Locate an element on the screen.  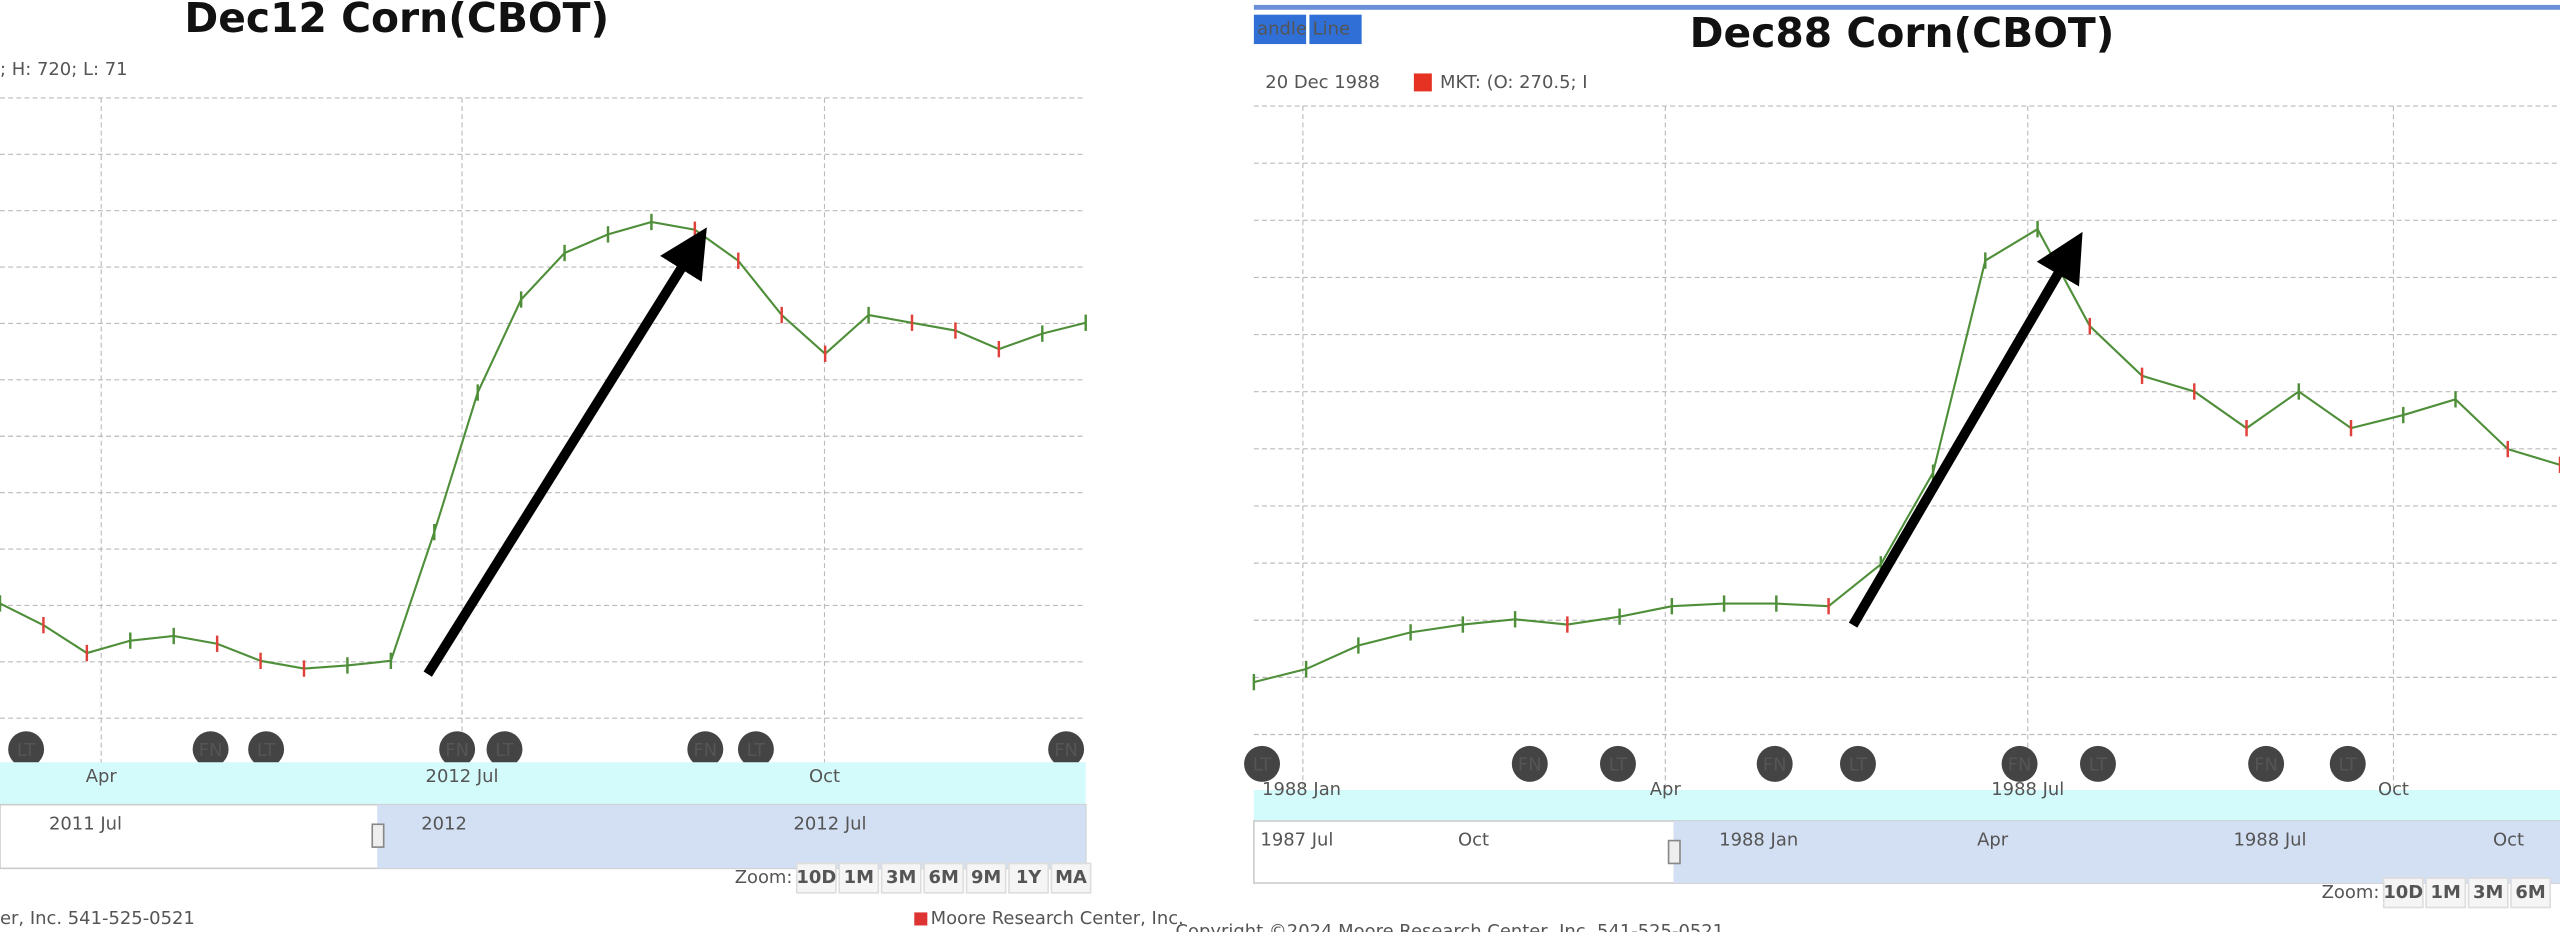
mode-button-label: Line is located at coordinates (1331, 28).